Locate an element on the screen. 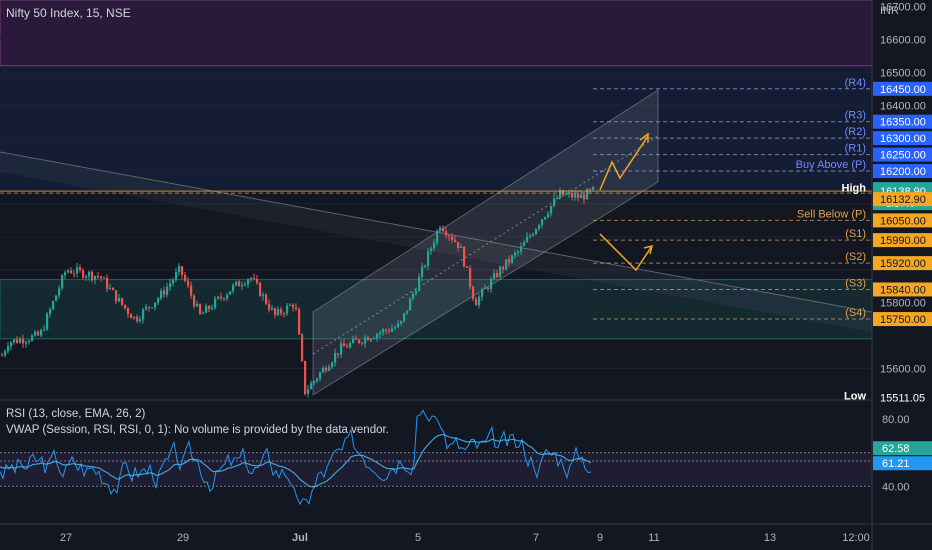 The height and width of the screenshot is (550, 932). price-tick: 16600.00 is located at coordinates (903, 40).